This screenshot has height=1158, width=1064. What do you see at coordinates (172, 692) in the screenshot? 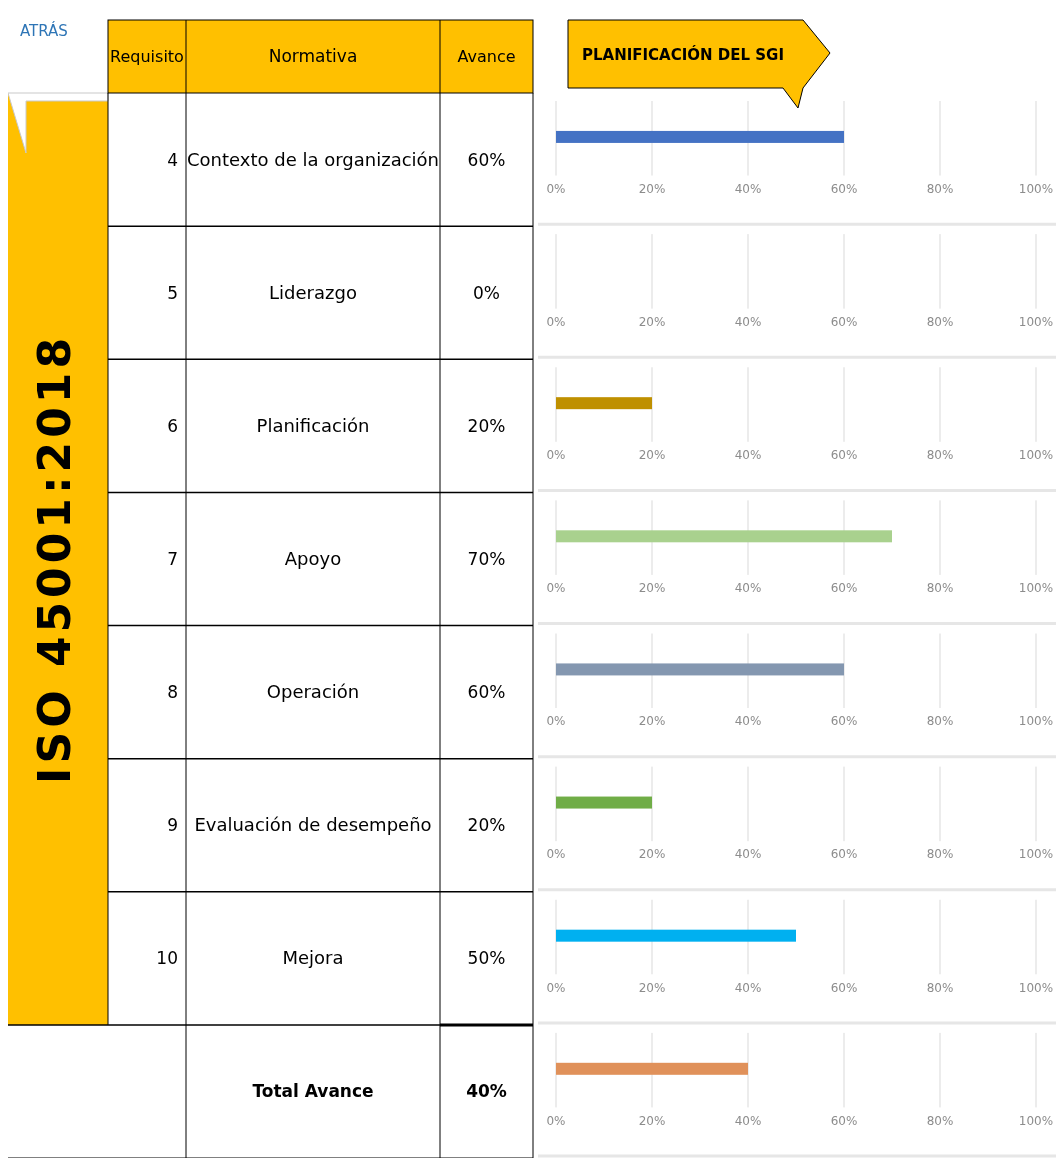
I see `text: 8` at bounding box center [172, 692].